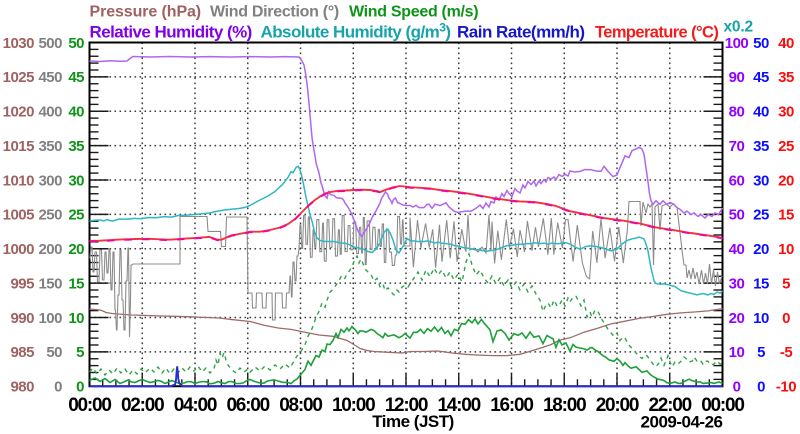 This screenshot has width=800, height=434. What do you see at coordinates (50, 180) in the screenshot?
I see `svg-text: 300` at bounding box center [50, 180].